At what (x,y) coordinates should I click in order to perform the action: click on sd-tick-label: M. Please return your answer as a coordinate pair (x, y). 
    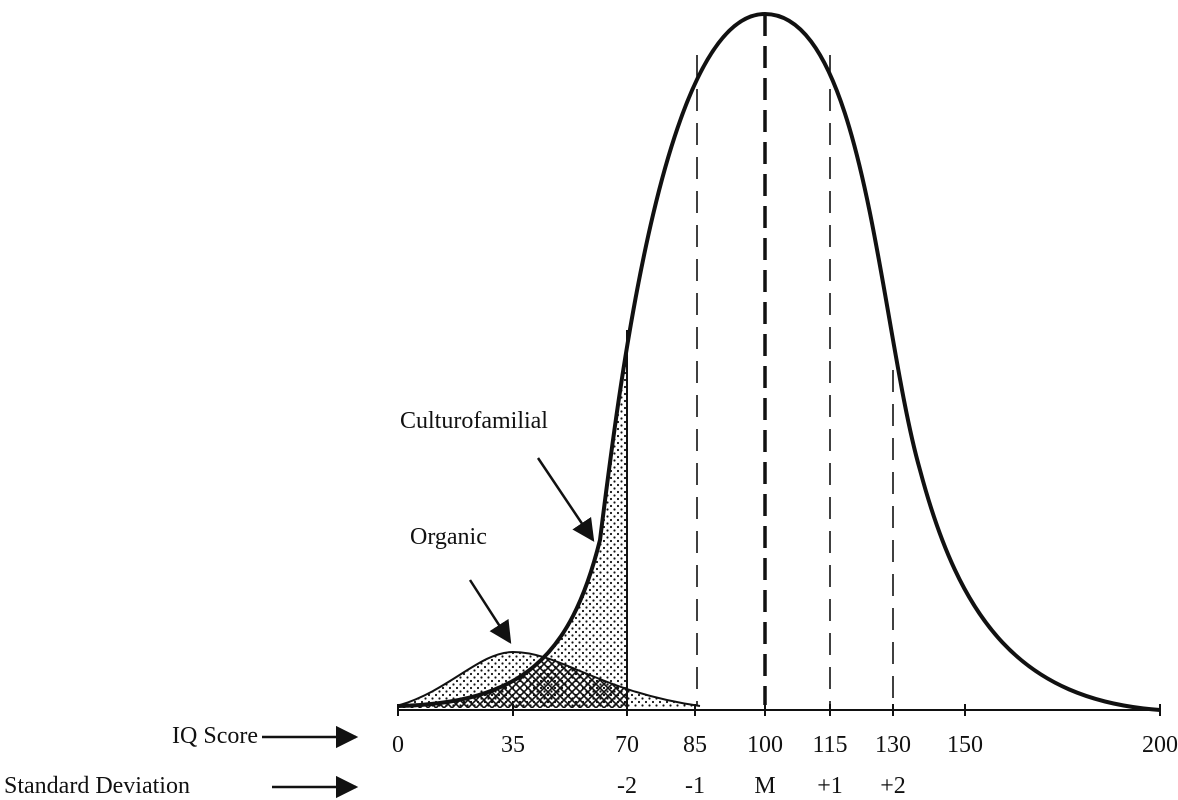
    Looking at the image, I should click on (764, 786).